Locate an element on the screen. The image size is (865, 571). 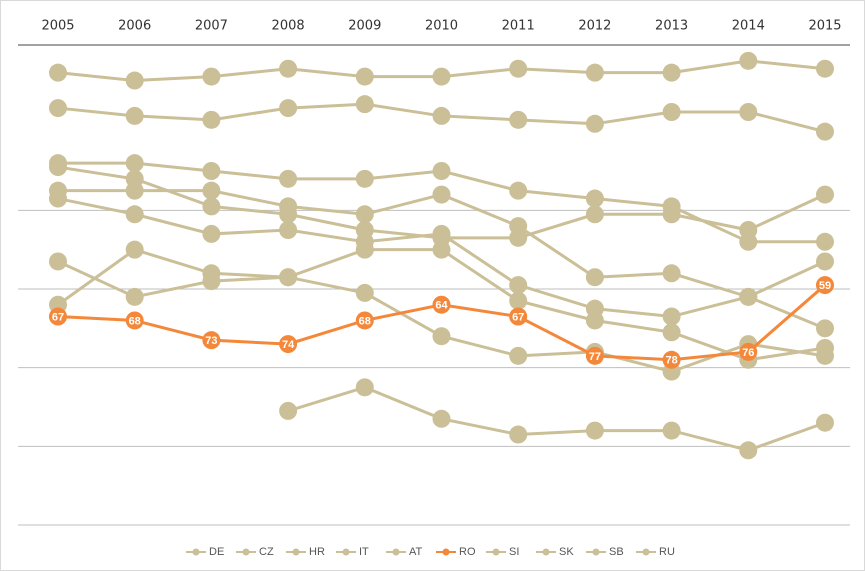
data-label: 64 is located at coordinates (441, 306).